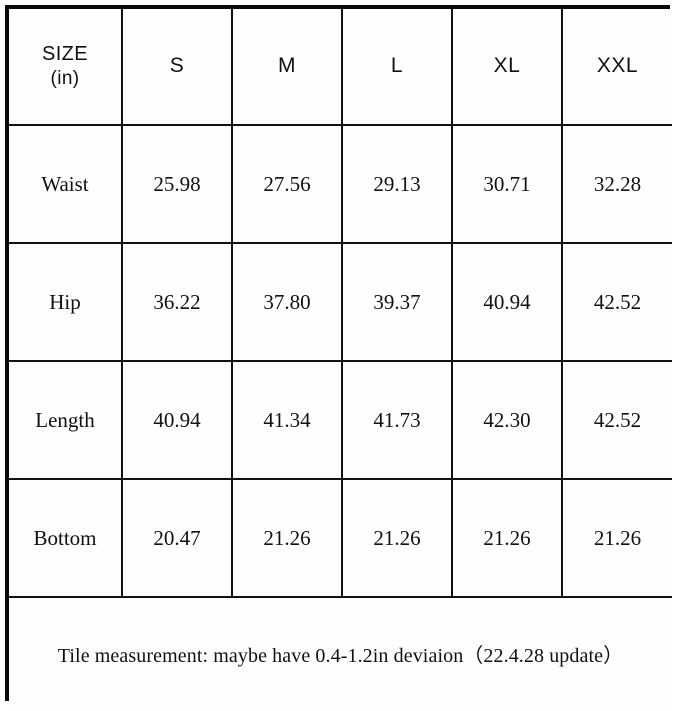 The height and width of the screenshot is (711, 679). I want to click on cell-hip-xl: 40.94, so click(507, 302).